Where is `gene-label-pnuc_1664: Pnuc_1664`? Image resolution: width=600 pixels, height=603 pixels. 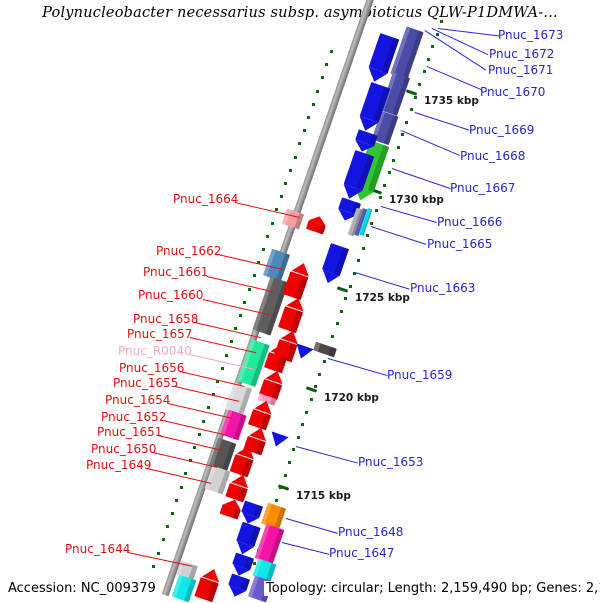 gene-label-pnuc_1664: Pnuc_1664 is located at coordinates (206, 199).